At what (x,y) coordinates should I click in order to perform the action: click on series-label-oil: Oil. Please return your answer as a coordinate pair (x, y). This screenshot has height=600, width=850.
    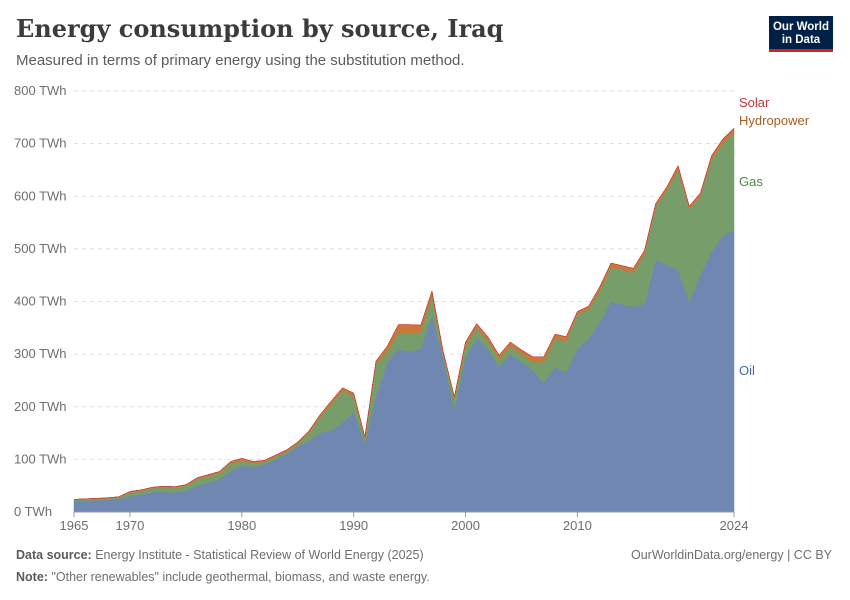
    Looking at the image, I should click on (747, 370).